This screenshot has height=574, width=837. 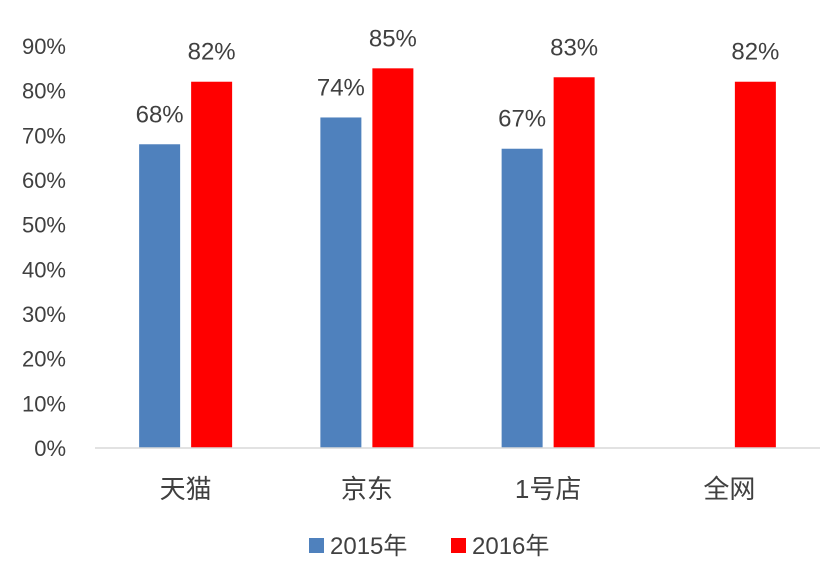 What do you see at coordinates (574, 47) in the screenshot?
I see `data-label: 83%` at bounding box center [574, 47].